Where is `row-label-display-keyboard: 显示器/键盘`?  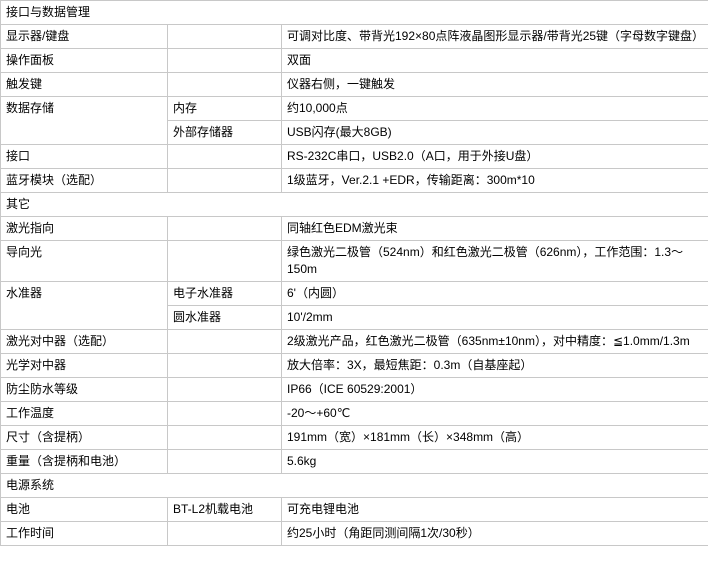 row-label-display-keyboard: 显示器/键盘 is located at coordinates (84, 36).